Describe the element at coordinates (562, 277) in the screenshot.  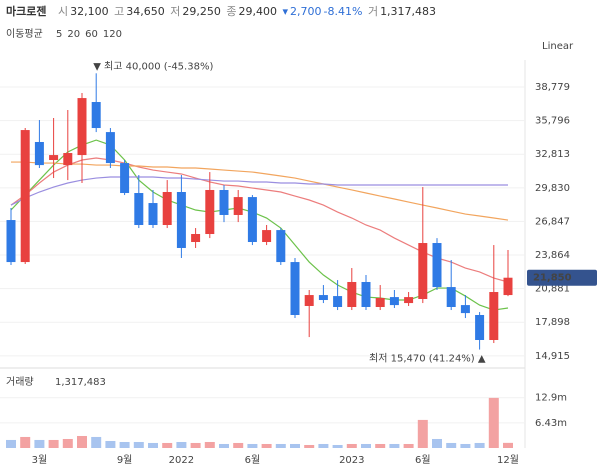
I see `last-price-badge` at that location.